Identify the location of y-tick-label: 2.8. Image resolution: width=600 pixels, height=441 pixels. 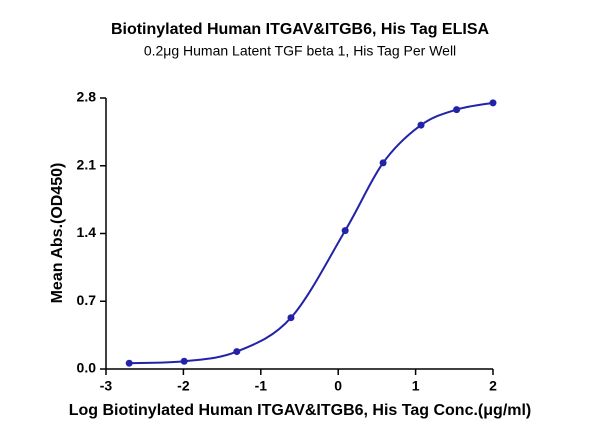
(87, 97).